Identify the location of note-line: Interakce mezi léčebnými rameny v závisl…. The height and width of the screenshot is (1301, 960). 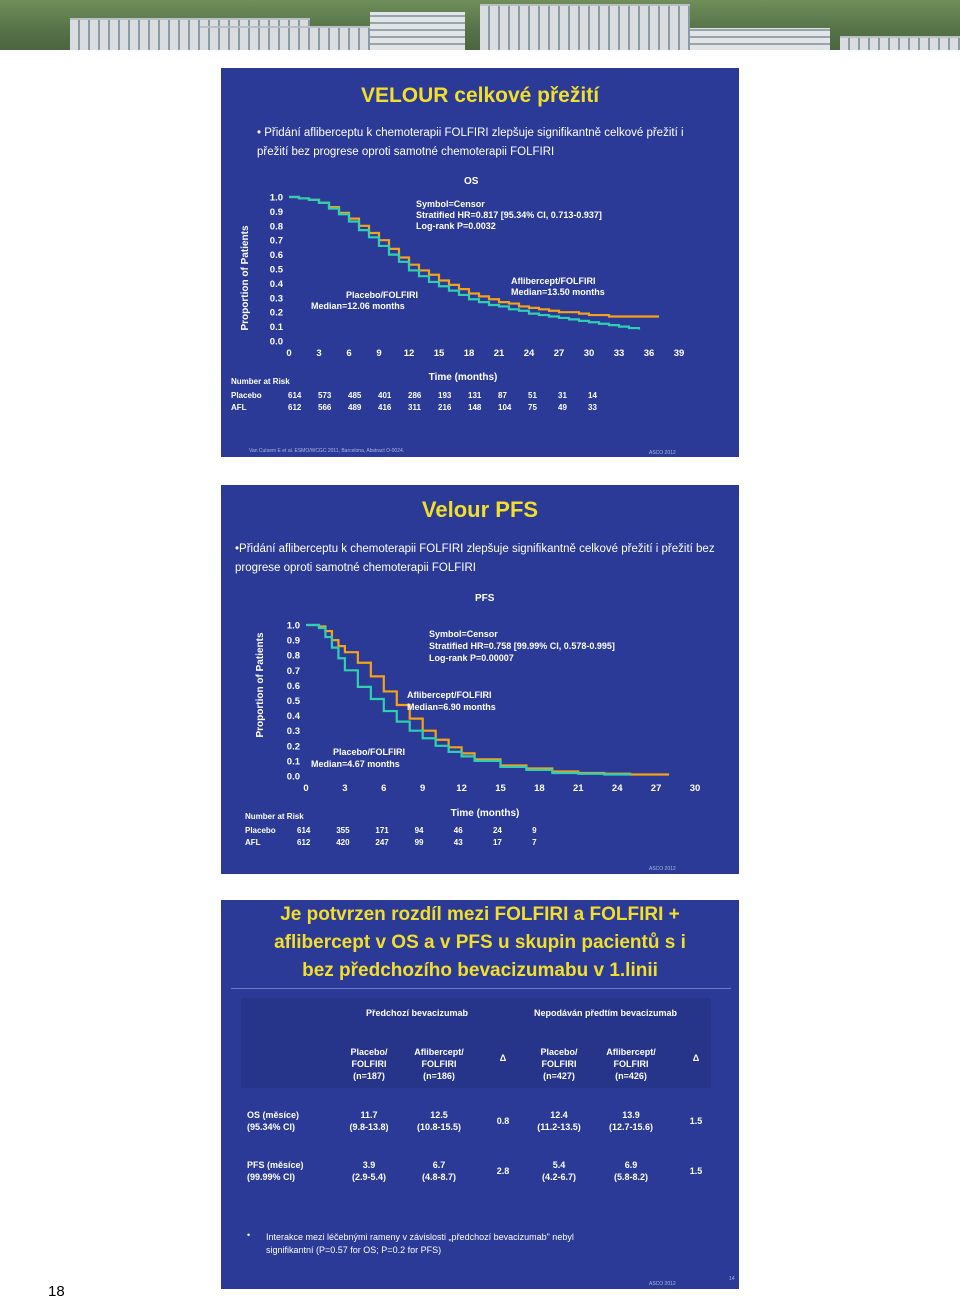
(420, 1237).